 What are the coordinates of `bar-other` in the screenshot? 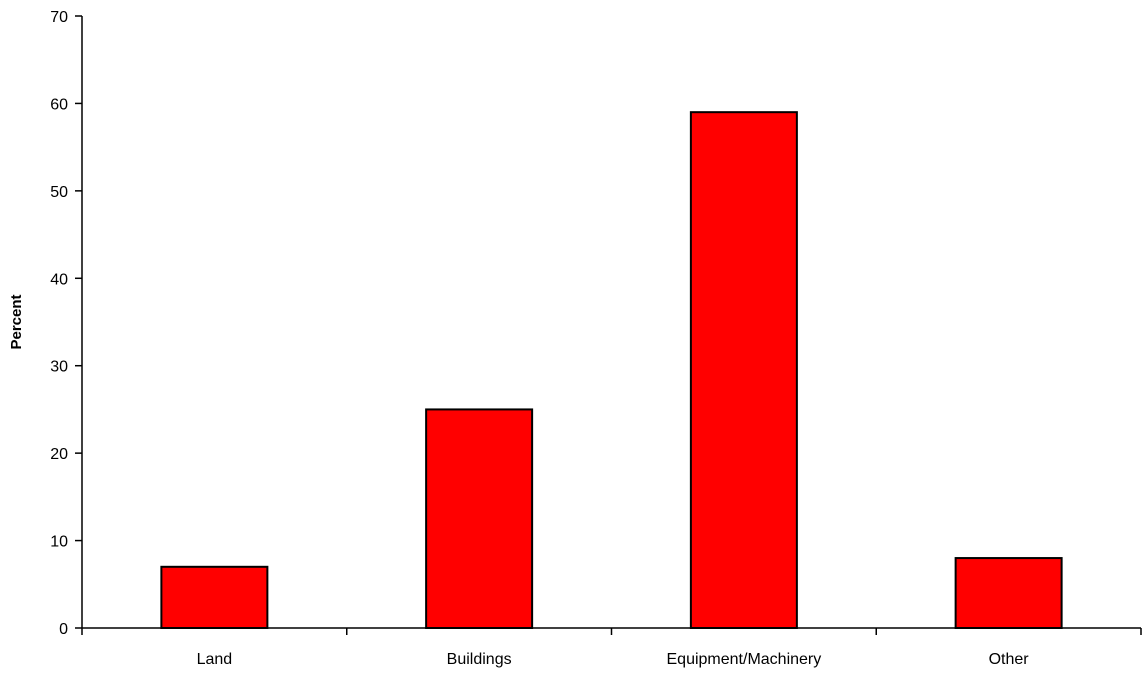 It's located at (1008, 593).